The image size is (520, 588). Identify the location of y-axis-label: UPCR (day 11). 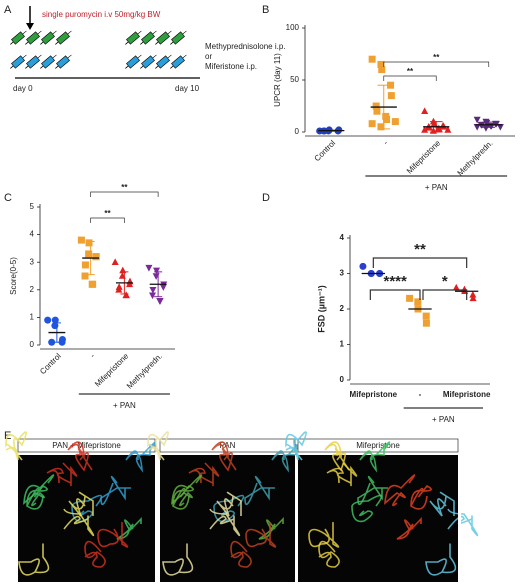
(277, 80).